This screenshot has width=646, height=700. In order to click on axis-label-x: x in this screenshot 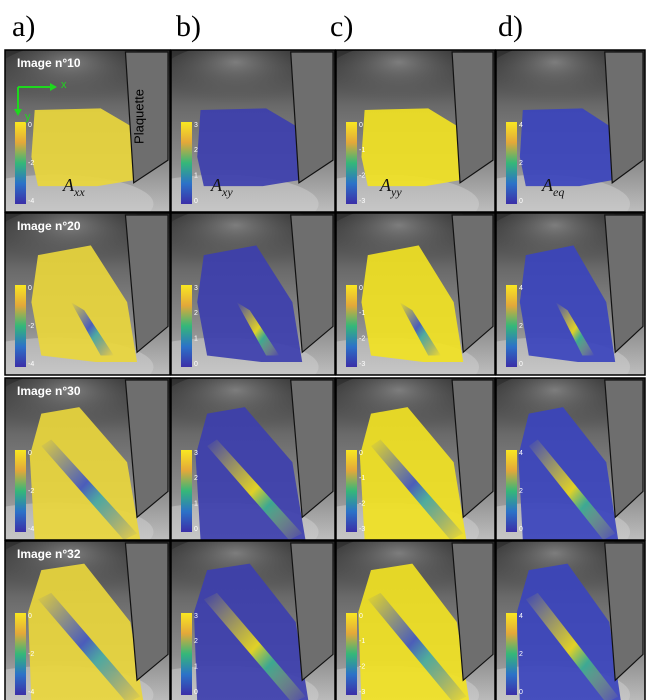, I will do `click(64, 85)`.